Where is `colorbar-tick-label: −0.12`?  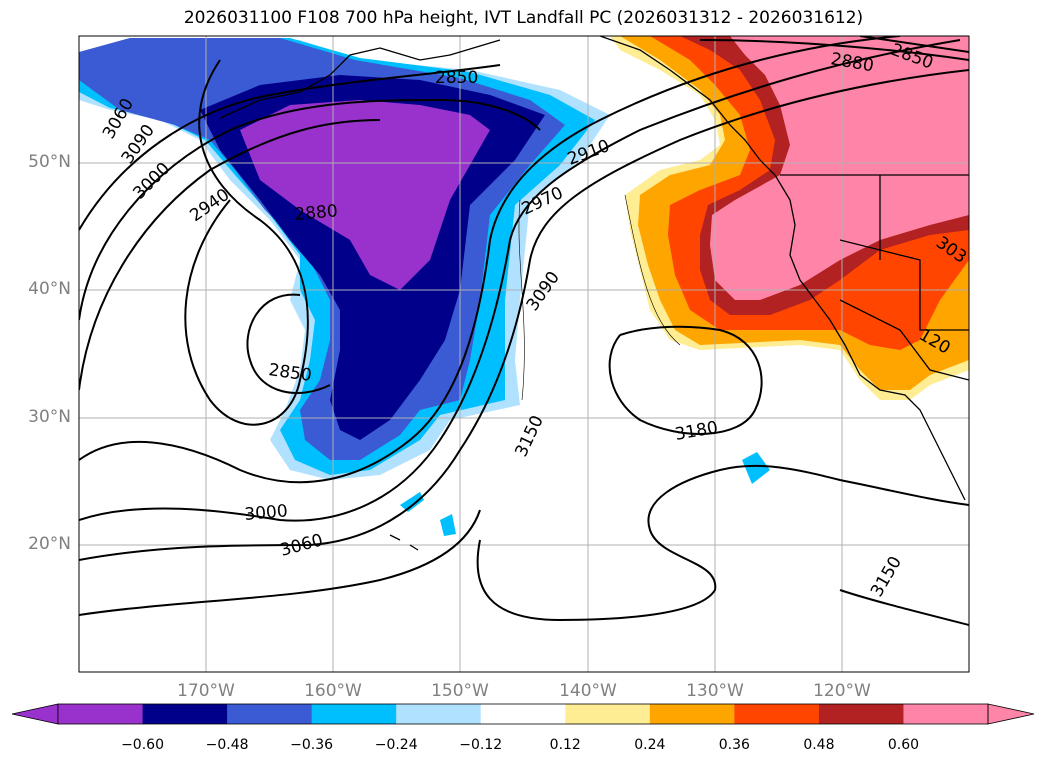 colorbar-tick-label: −0.12 is located at coordinates (481, 745).